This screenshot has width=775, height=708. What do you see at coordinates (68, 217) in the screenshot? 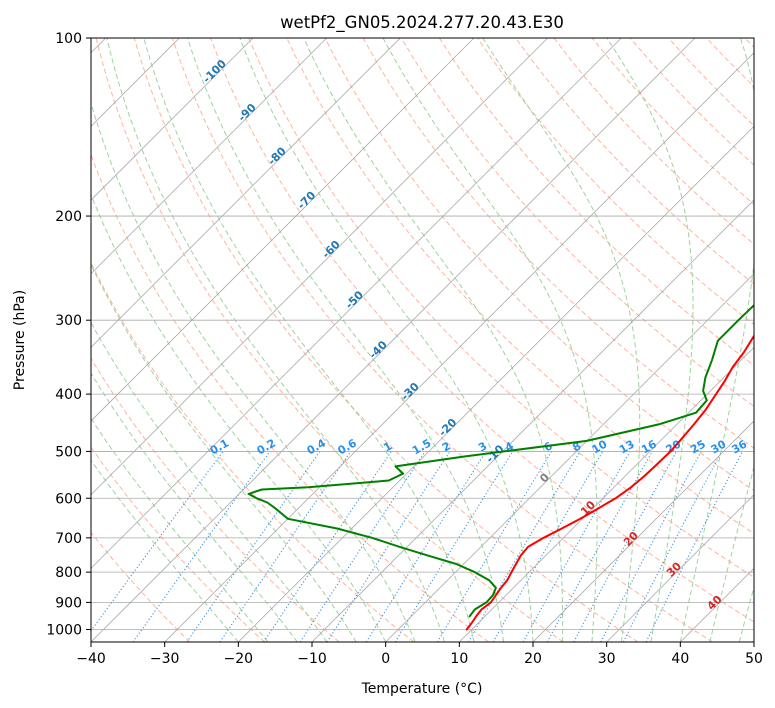
I see `y-tick-label: 200` at bounding box center [68, 217].